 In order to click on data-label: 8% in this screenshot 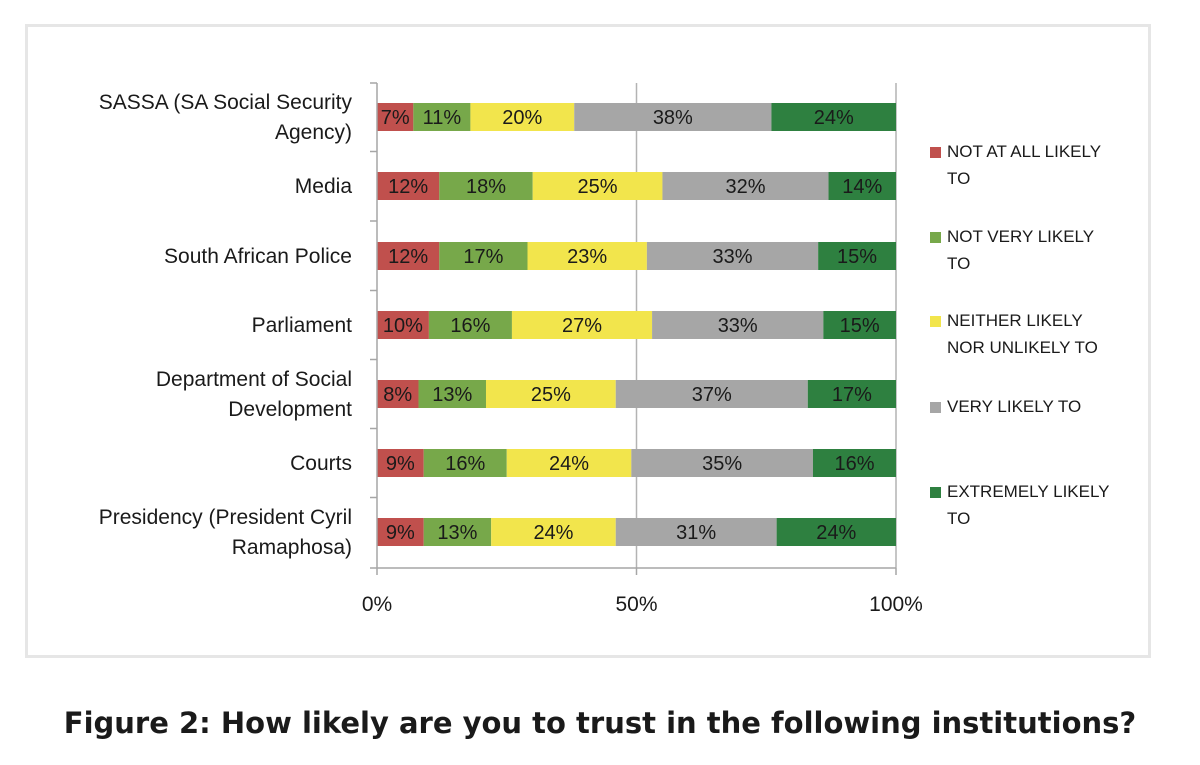, I will do `click(397, 395)`.